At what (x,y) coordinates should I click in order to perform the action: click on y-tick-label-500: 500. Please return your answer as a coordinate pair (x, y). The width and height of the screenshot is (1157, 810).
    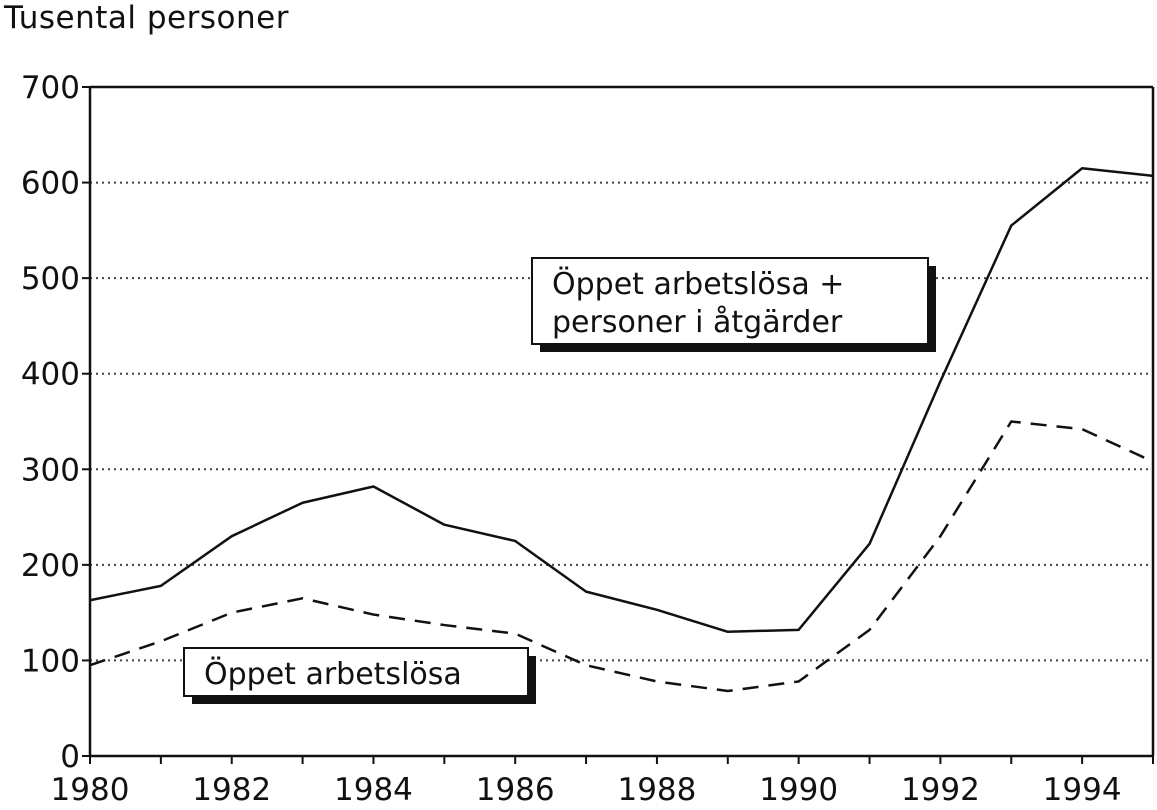
    Looking at the image, I should click on (50, 279).